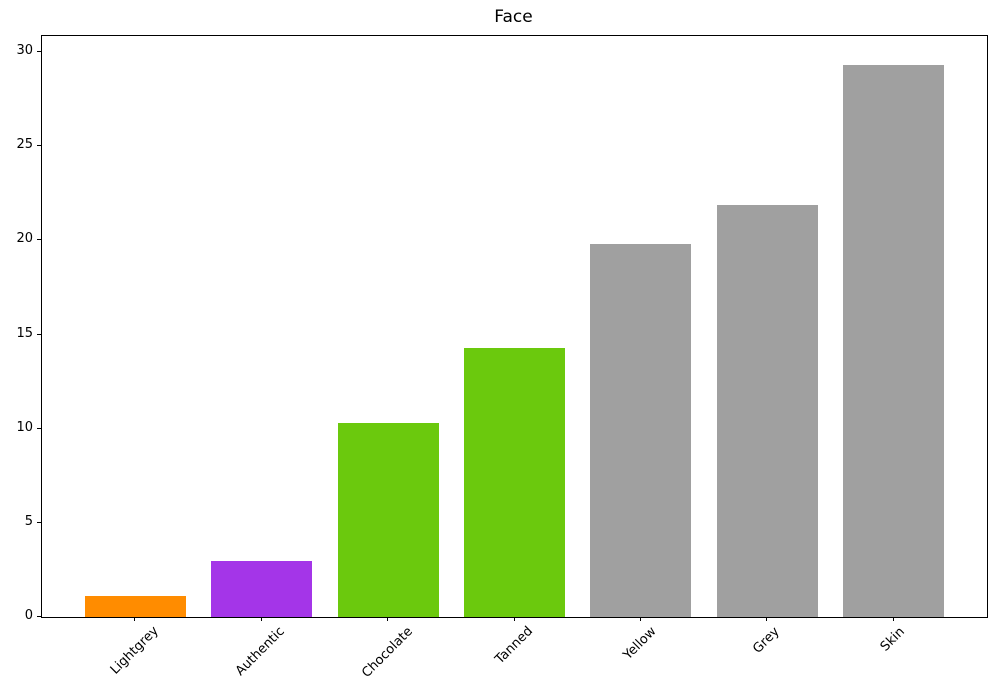  Describe the element at coordinates (261, 651) in the screenshot. I see `x-tick-label: Authentic` at that location.